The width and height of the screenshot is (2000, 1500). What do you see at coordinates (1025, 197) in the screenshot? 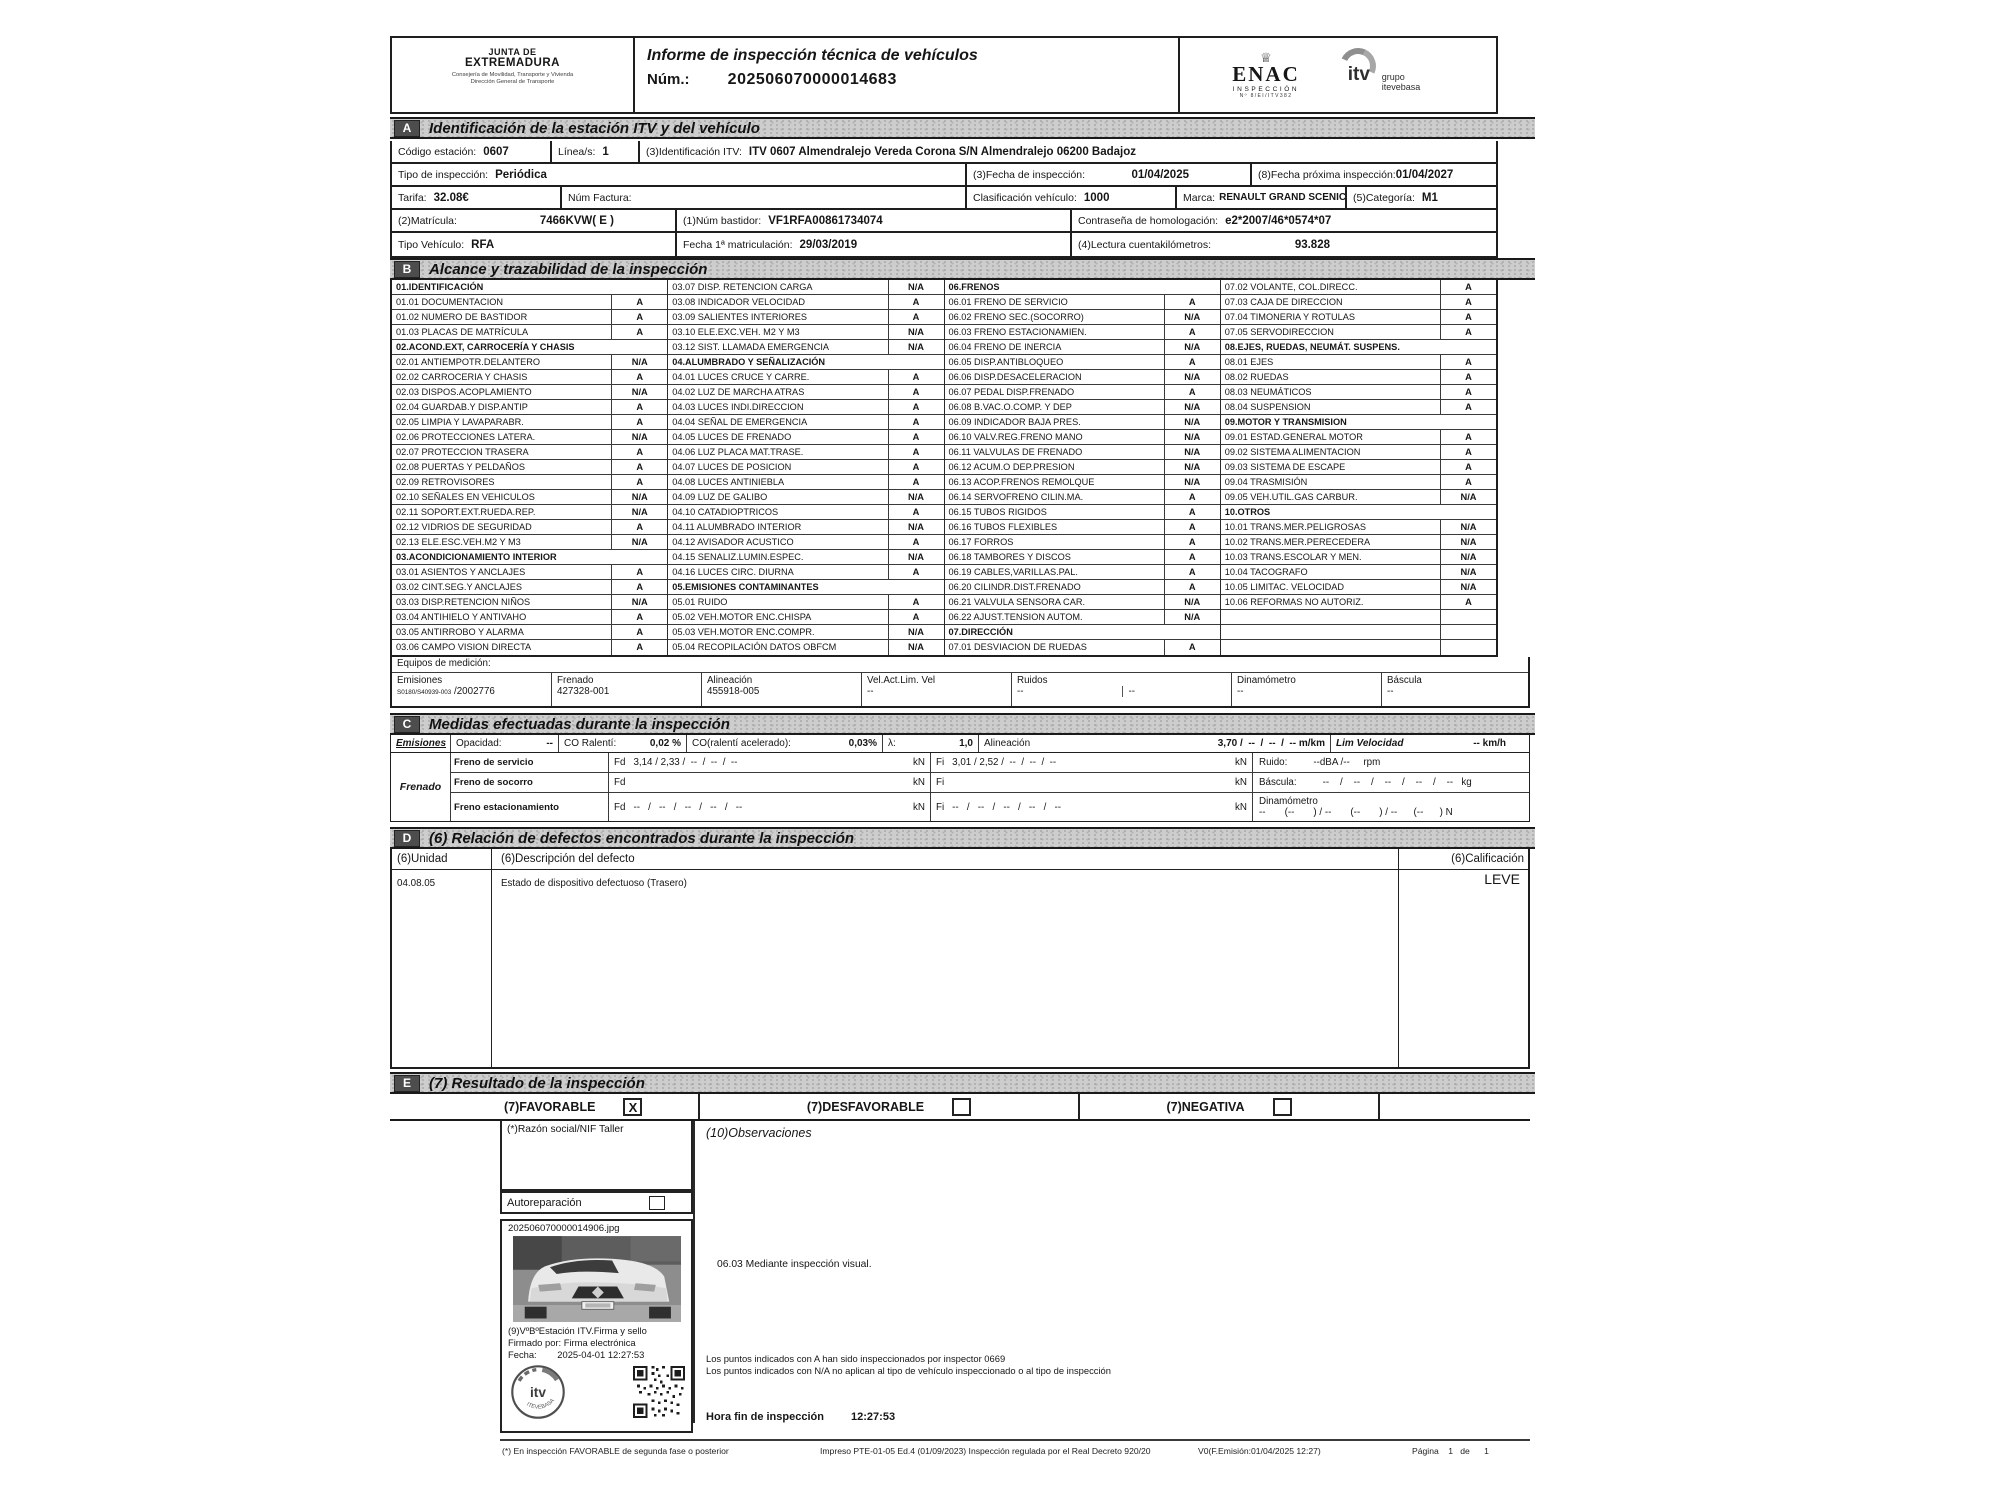
I see `field-label: Clasificación vehículo:` at bounding box center [1025, 197].